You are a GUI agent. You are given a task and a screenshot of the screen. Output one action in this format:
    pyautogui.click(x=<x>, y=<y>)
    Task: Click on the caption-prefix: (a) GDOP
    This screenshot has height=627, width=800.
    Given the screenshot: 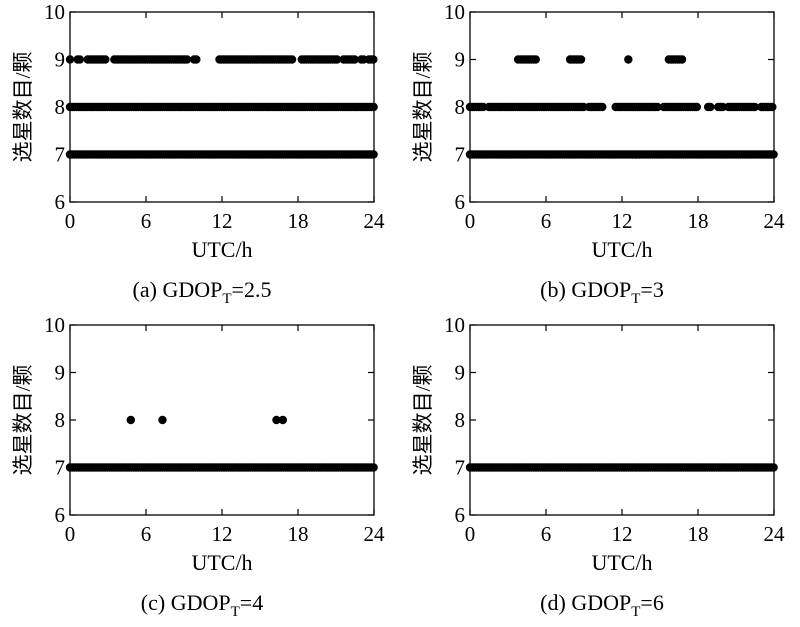 What is the action you would take?
    pyautogui.click(x=178, y=289)
    